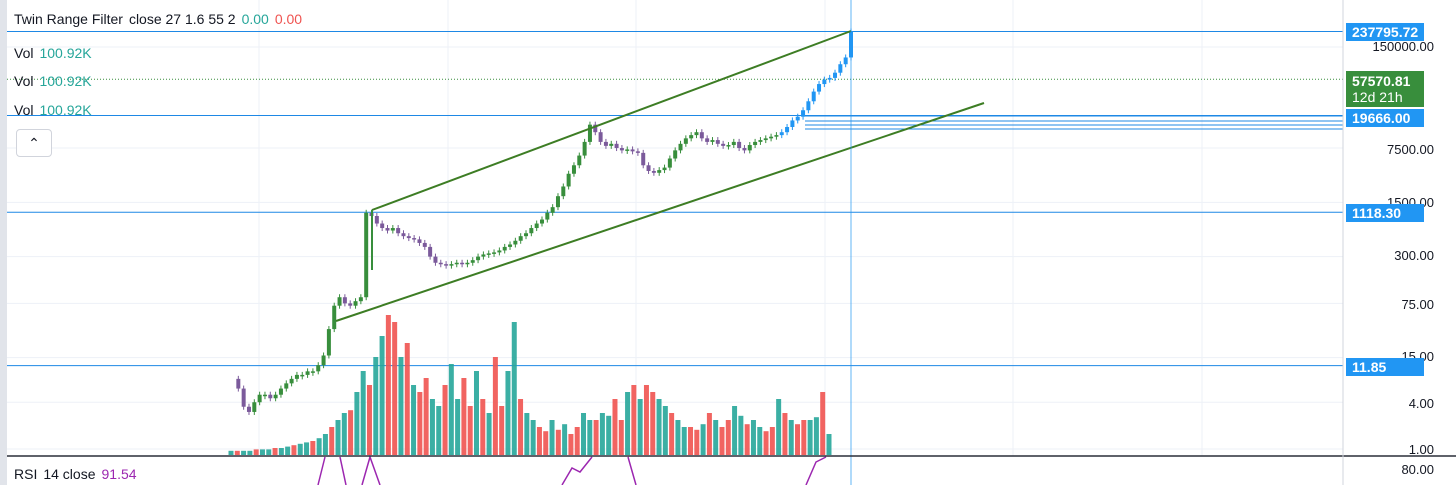 The height and width of the screenshot is (485, 1456). I want to click on indicator-value-1: 0.00, so click(255, 19).